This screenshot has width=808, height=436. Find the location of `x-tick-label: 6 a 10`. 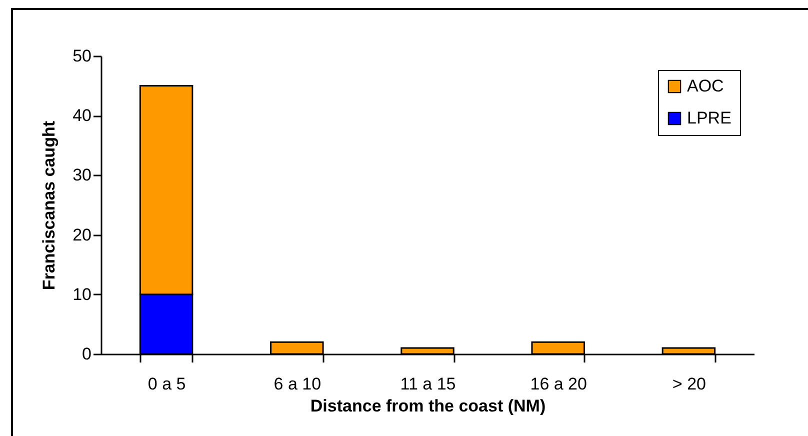

x-tick-label: 6 a 10 is located at coordinates (298, 384).